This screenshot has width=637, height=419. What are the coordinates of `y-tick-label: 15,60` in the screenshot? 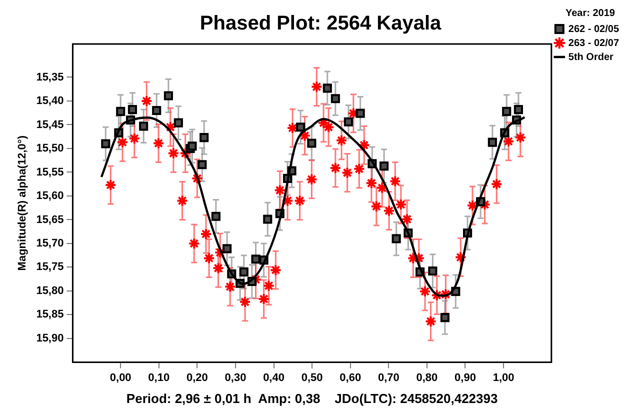 It's located at (50, 196).